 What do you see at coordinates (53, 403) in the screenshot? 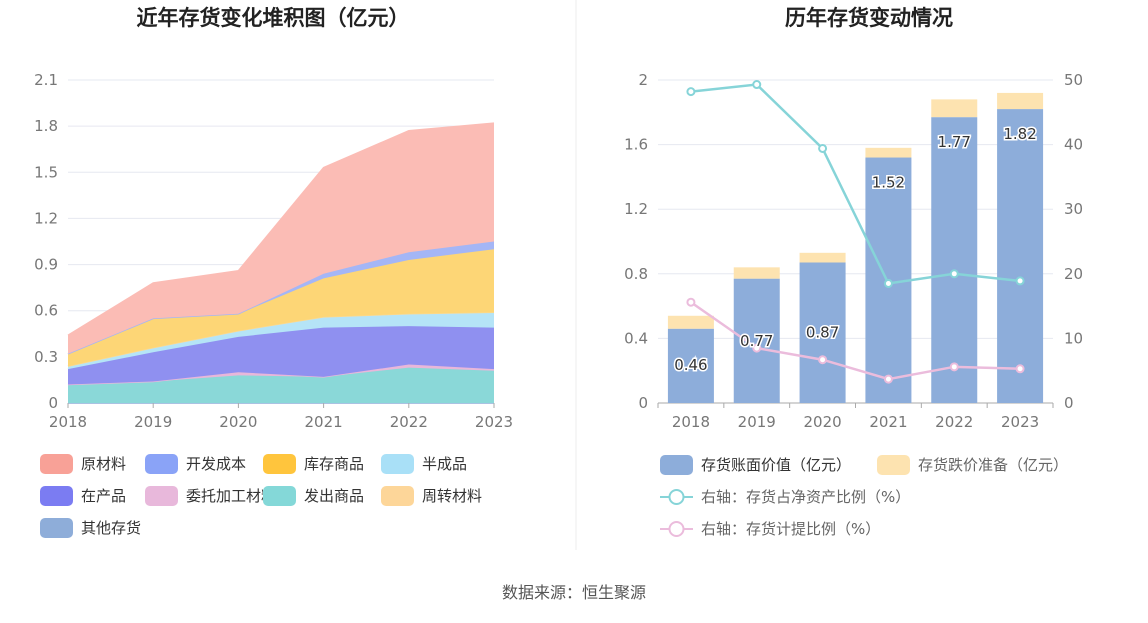
I see `left-y-tick-label: 0` at bounding box center [53, 403].